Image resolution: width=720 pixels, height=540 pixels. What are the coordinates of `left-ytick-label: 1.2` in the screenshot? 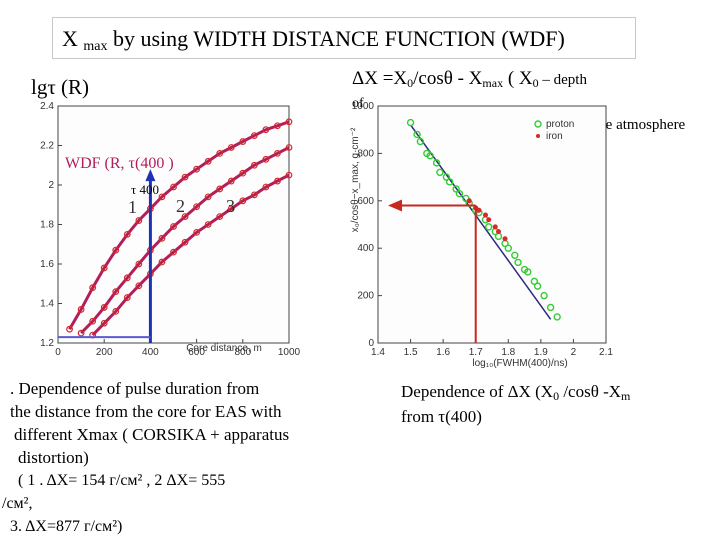 It's located at (47, 343).